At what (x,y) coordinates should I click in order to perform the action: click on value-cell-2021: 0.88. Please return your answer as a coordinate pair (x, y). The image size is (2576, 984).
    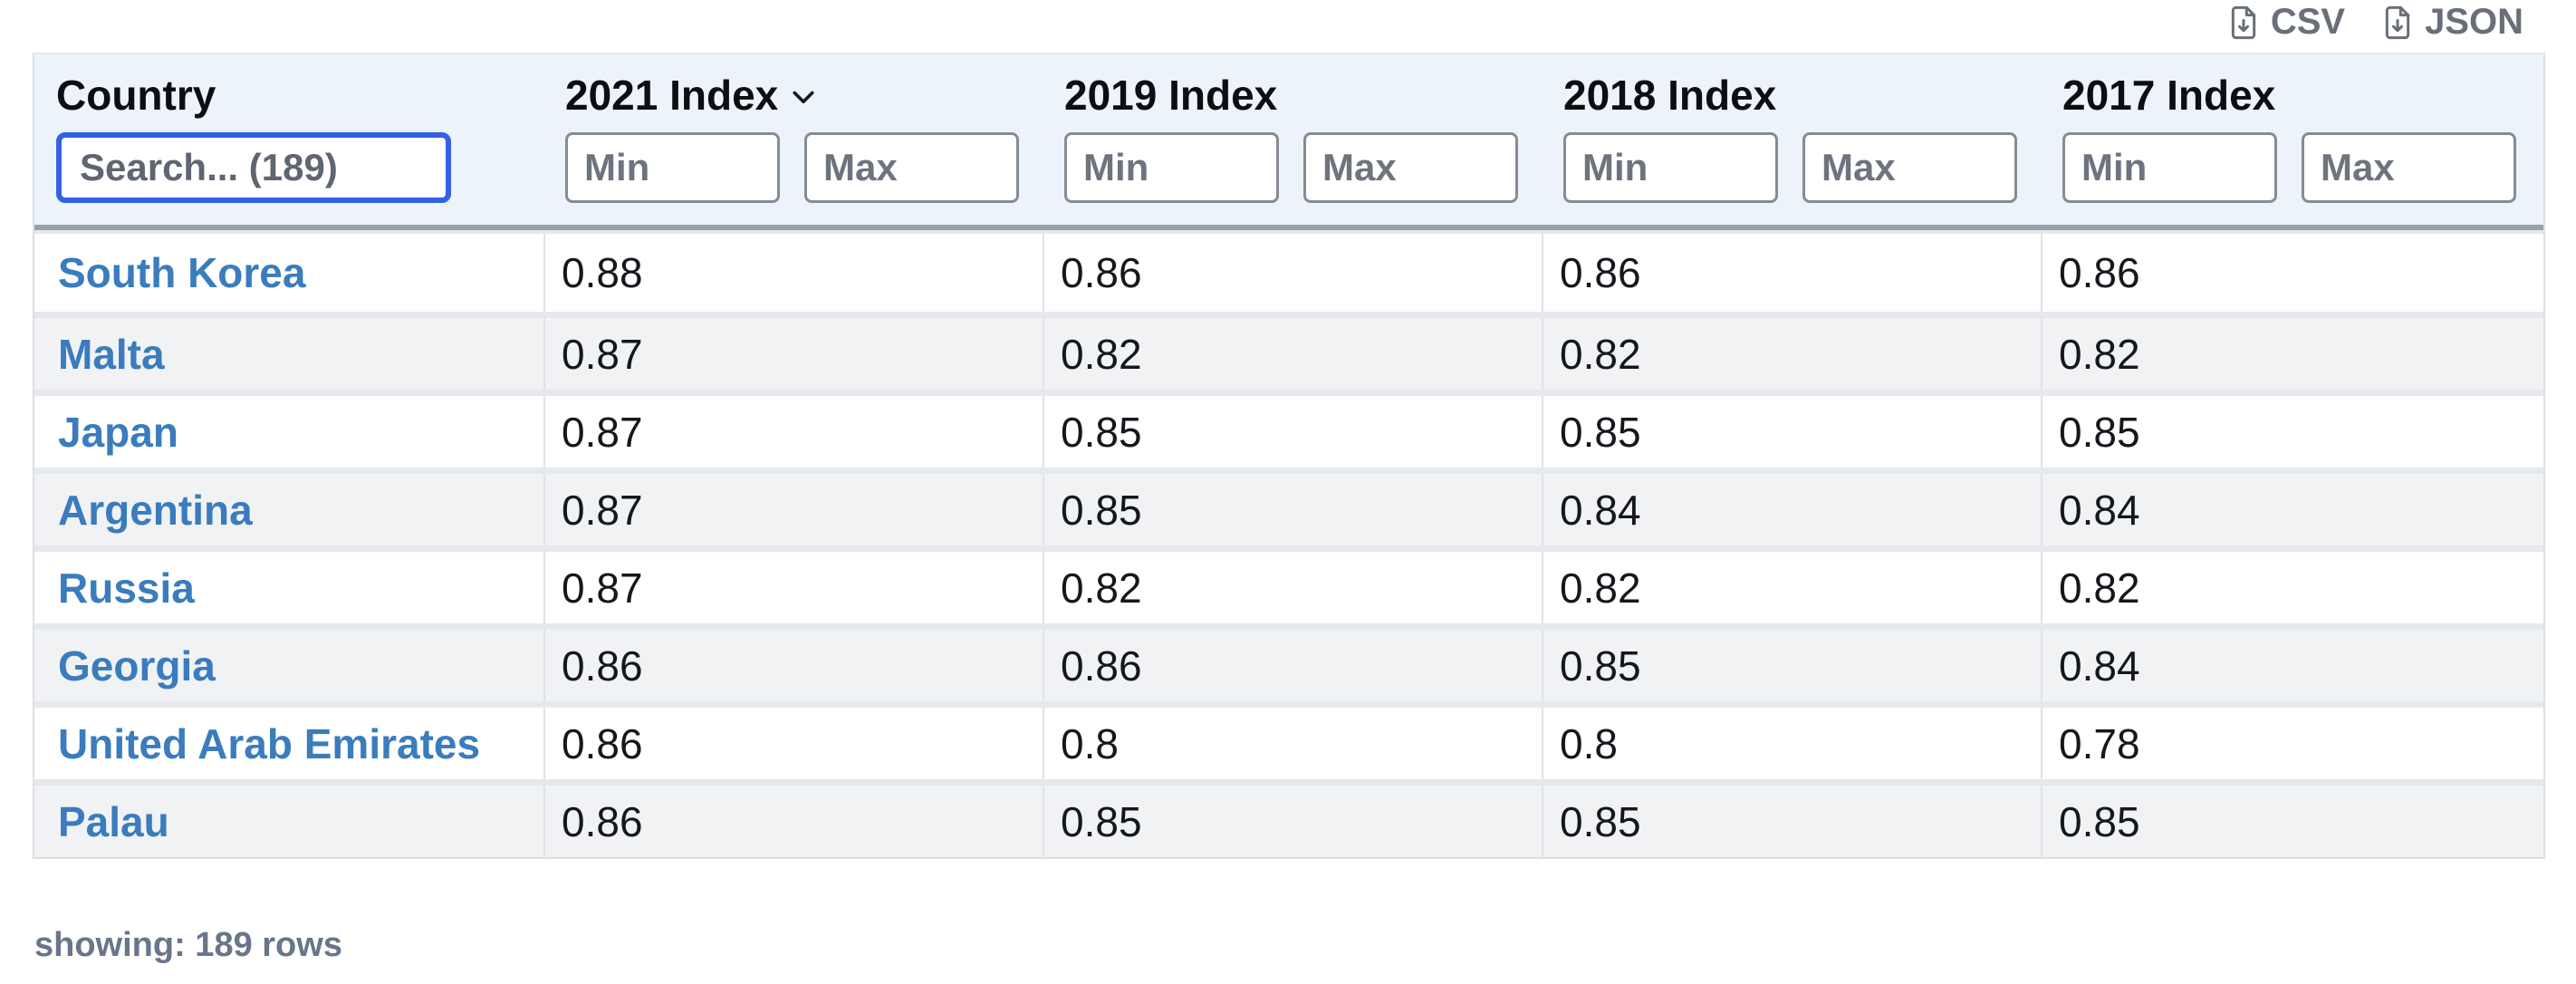
    Looking at the image, I should click on (793, 273).